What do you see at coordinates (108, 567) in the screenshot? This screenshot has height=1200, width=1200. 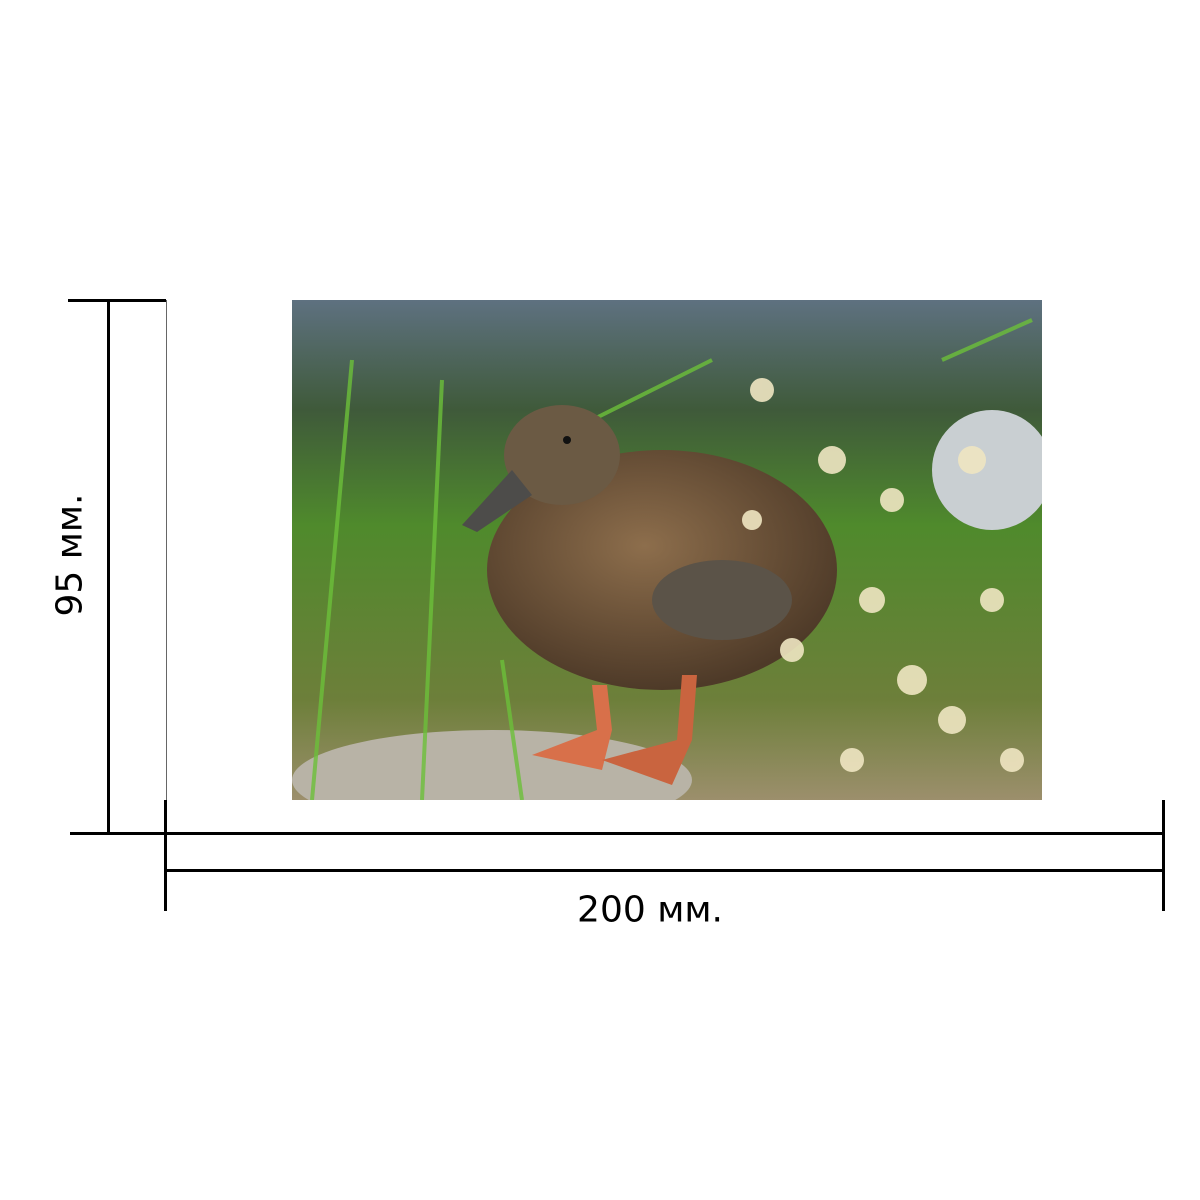 I see `height-dimension-line` at bounding box center [108, 567].